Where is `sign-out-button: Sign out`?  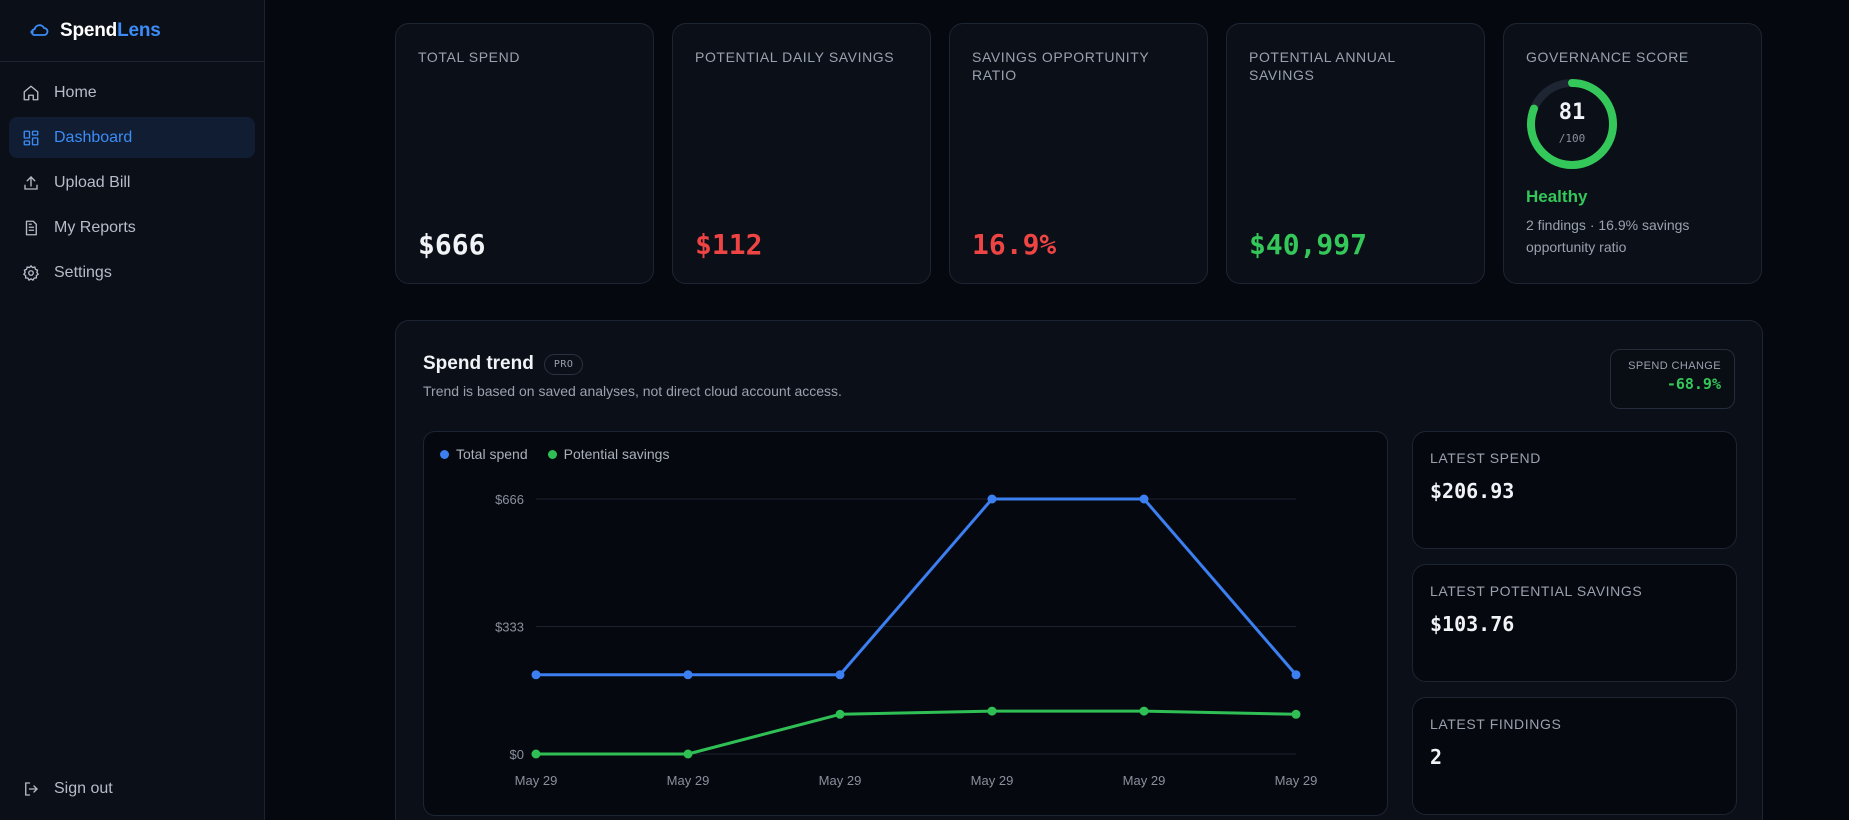 sign-out-button: Sign out is located at coordinates (132, 788).